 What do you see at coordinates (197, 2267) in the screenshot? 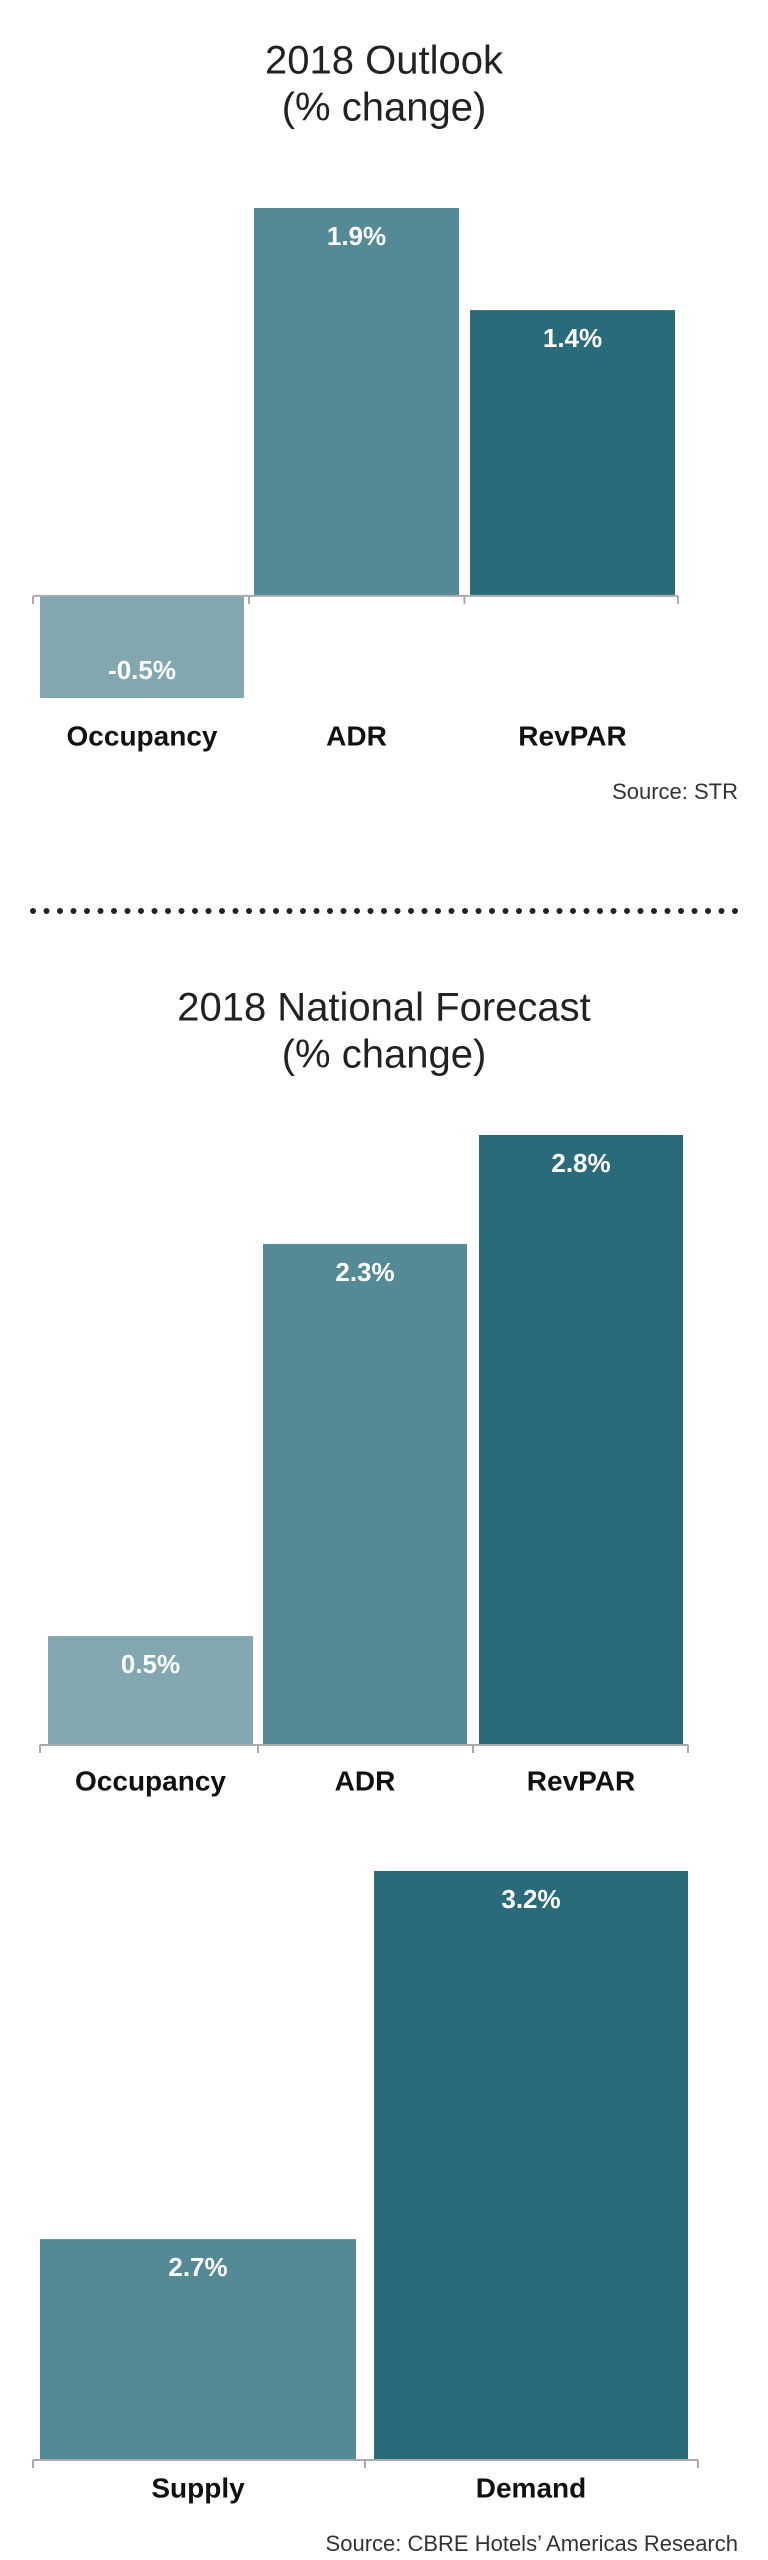
I see `value-label: 2.7%` at bounding box center [197, 2267].